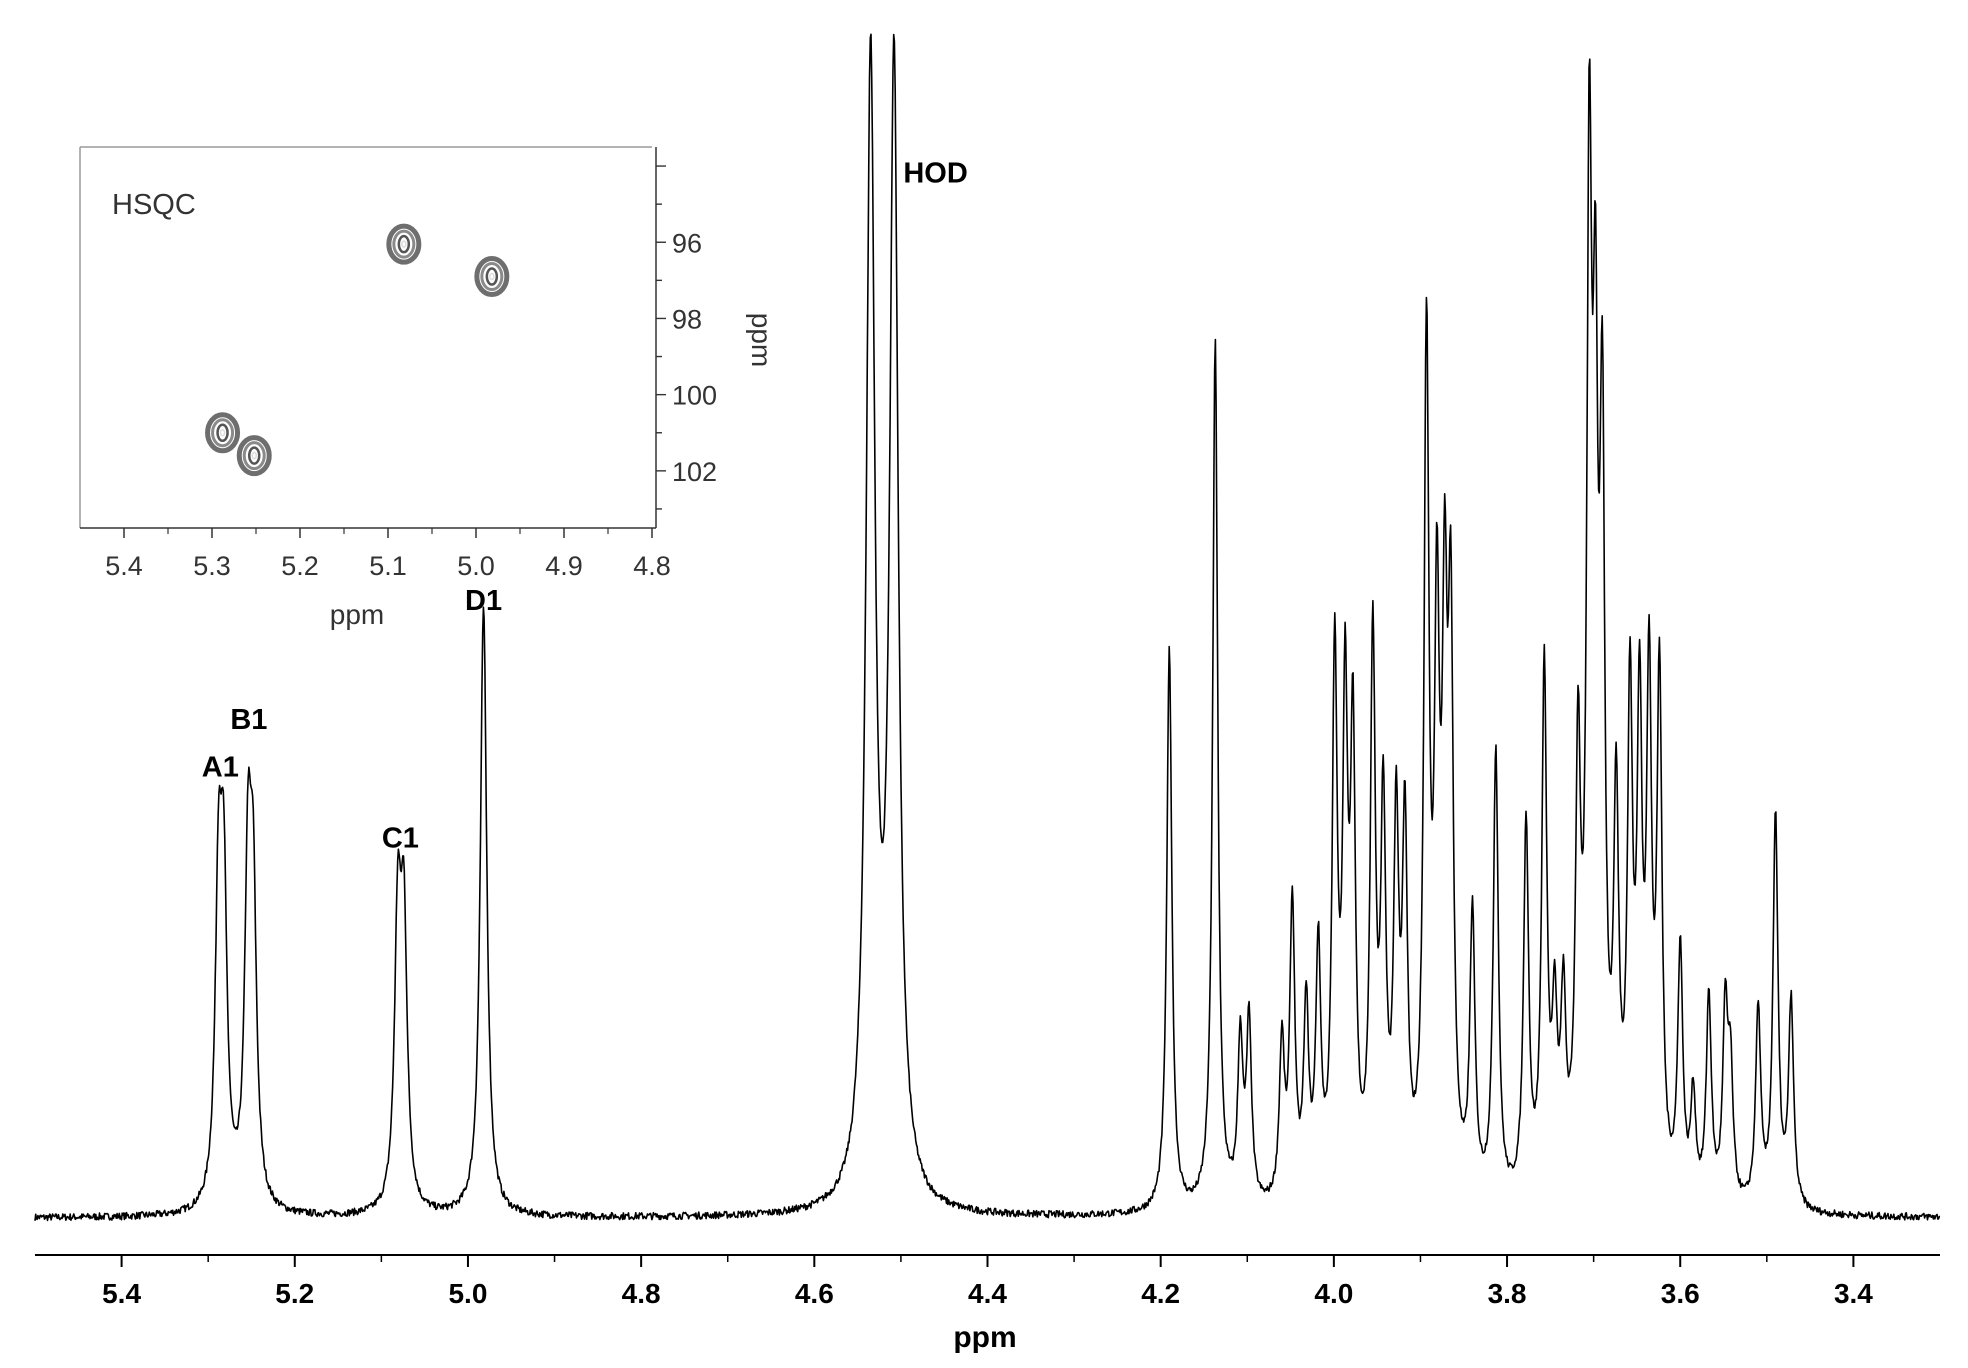  I want to click on x-axis-ticks, so click(987, 1261).